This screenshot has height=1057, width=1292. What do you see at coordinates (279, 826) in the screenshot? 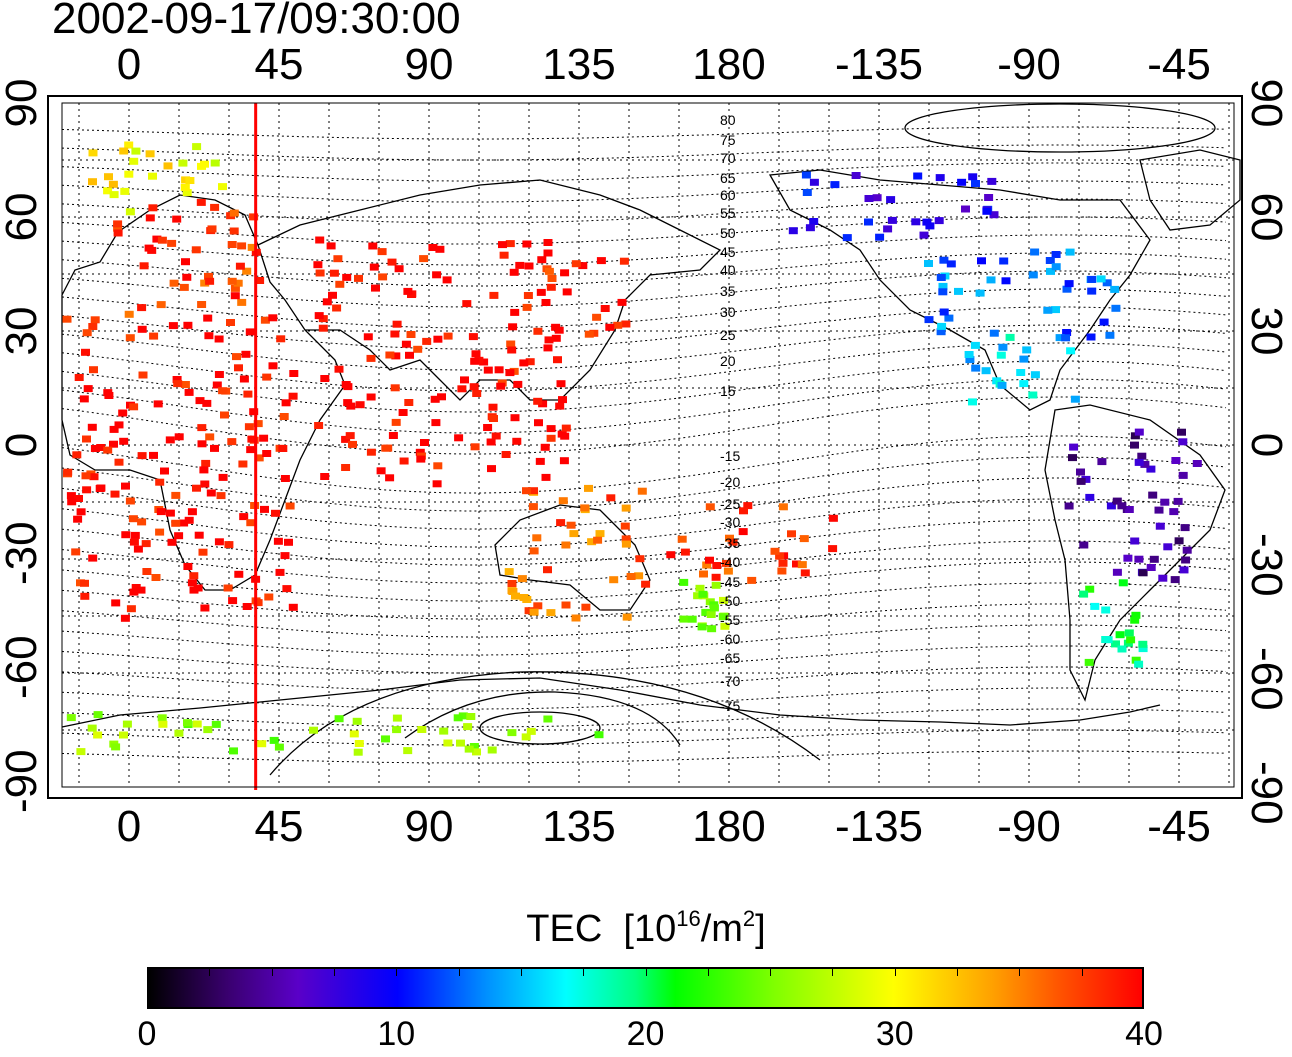
I see `lon-tick-bottom: 45` at bounding box center [279, 826].